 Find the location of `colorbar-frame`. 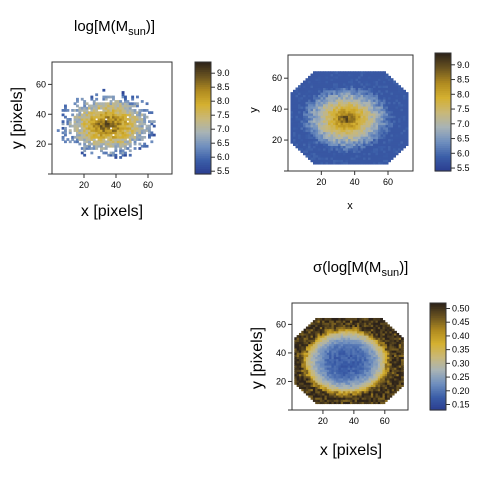

colorbar-frame is located at coordinates (203, 118).